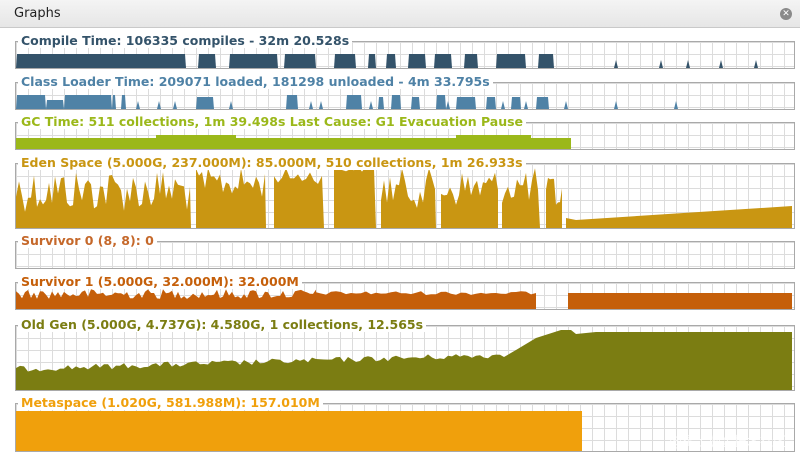  What do you see at coordinates (160, 281) in the screenshot?
I see `graph-label-survivor-1: Survivor 1 (5.000G, 32.000M): 32.000M` at bounding box center [160, 281].